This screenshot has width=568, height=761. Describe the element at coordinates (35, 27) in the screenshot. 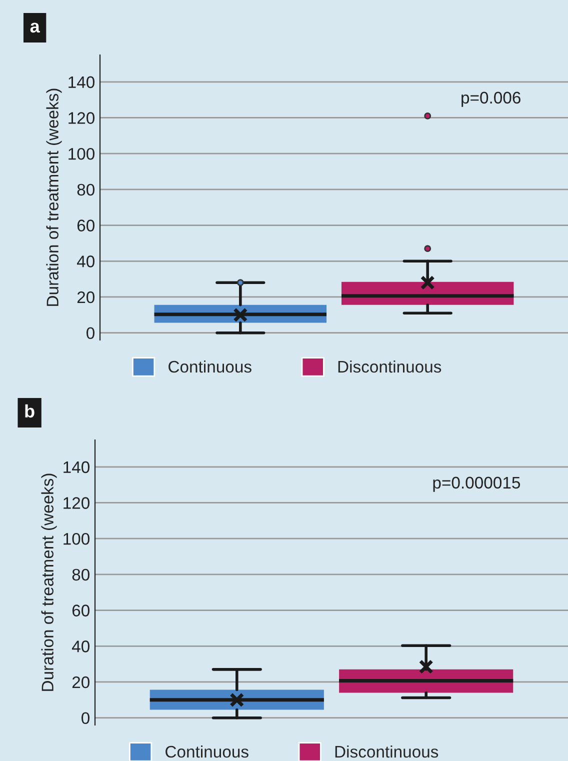

I see `chart-title: a` at that location.